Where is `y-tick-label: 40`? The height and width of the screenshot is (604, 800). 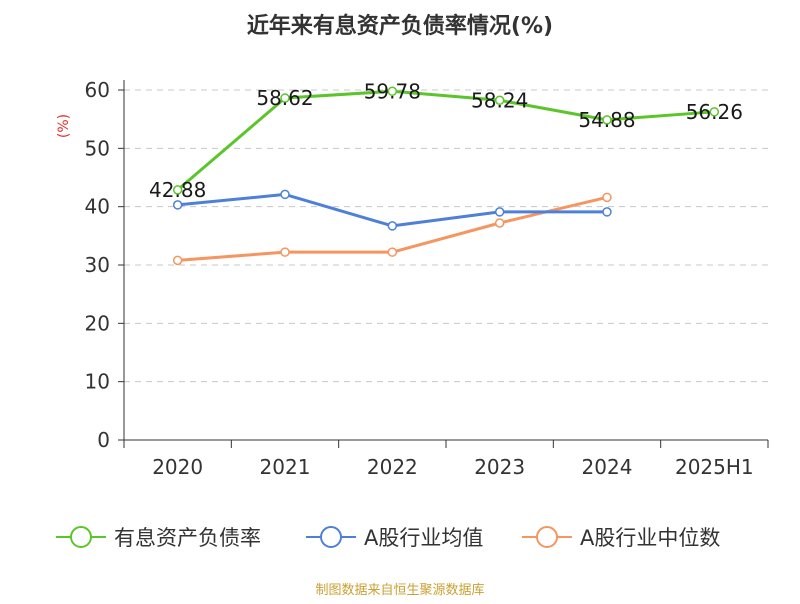
y-tick-label: 40 is located at coordinates (97, 207).